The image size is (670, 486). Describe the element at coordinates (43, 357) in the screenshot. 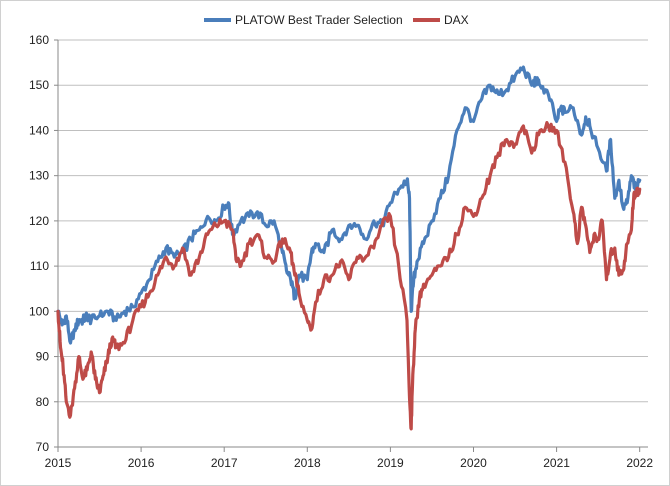

I see `y-tick-label: 90` at that location.